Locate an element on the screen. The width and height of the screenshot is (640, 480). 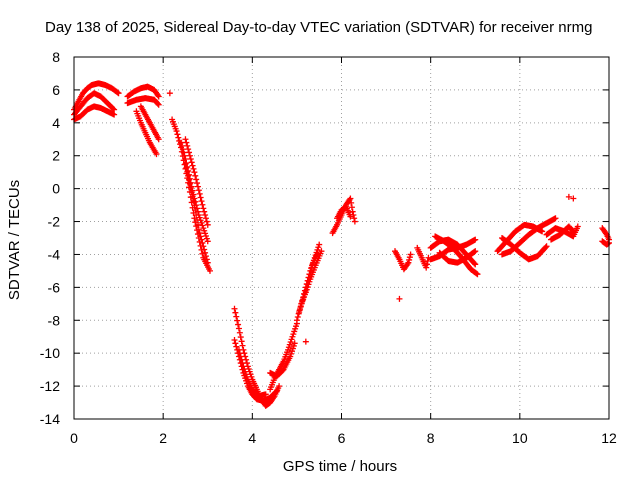
y-tick-label: 6 is located at coordinates (56, 90).